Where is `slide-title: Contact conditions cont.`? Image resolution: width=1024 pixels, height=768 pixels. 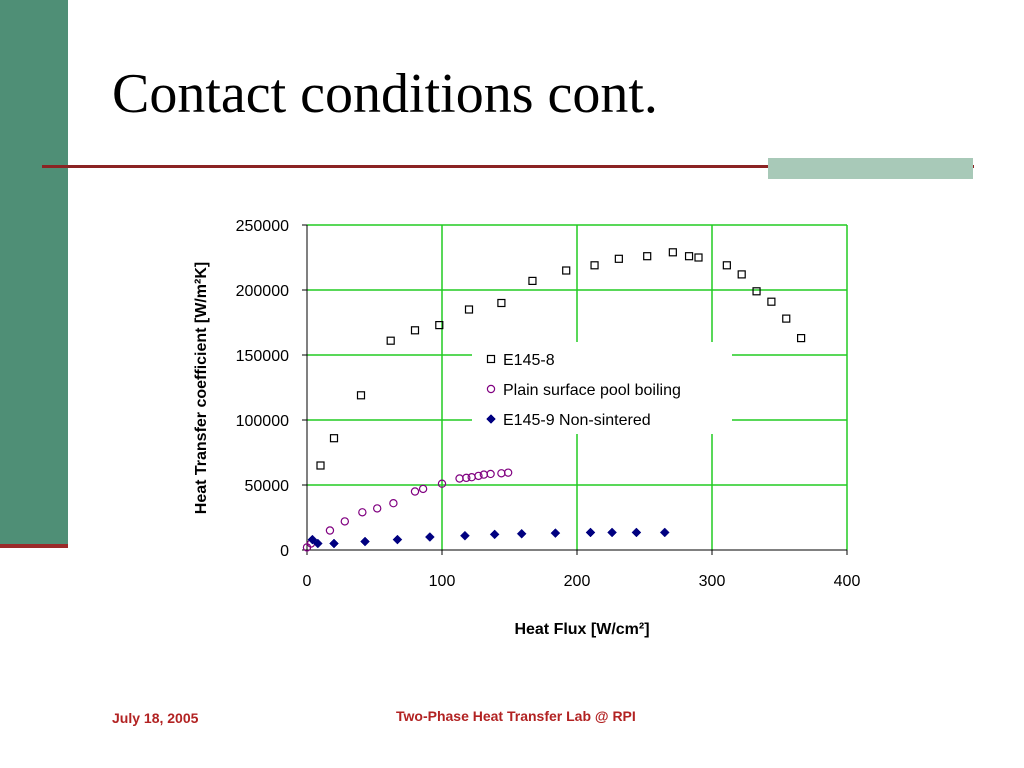 slide-title: Contact conditions cont. is located at coordinates (385, 94).